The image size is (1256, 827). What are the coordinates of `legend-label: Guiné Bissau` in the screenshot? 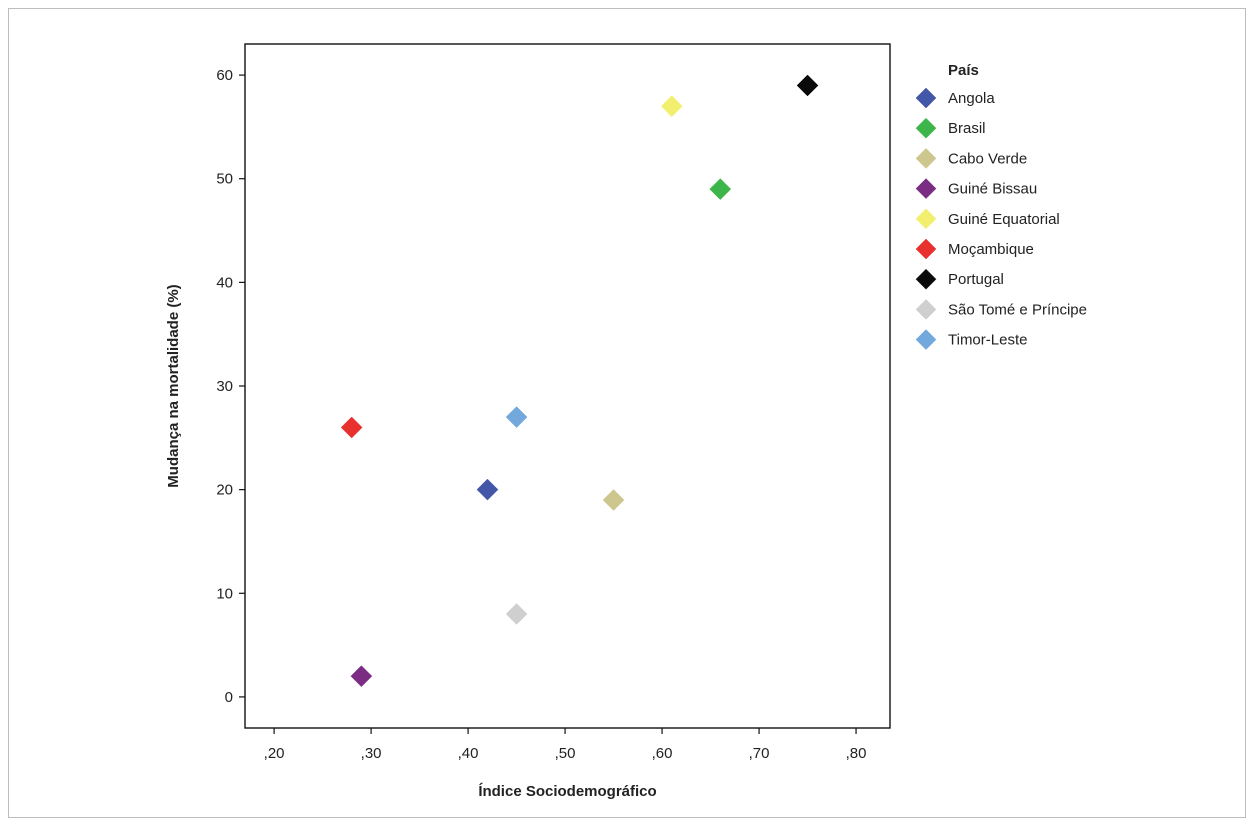 It's located at (992, 189).